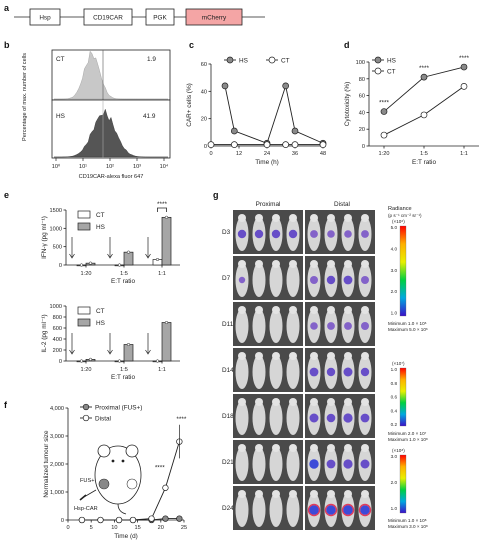 This screenshot has width=499, height=548. Describe the element at coordinates (57, 318) in the screenshot. I see `y-tick-label: 800` at that location.